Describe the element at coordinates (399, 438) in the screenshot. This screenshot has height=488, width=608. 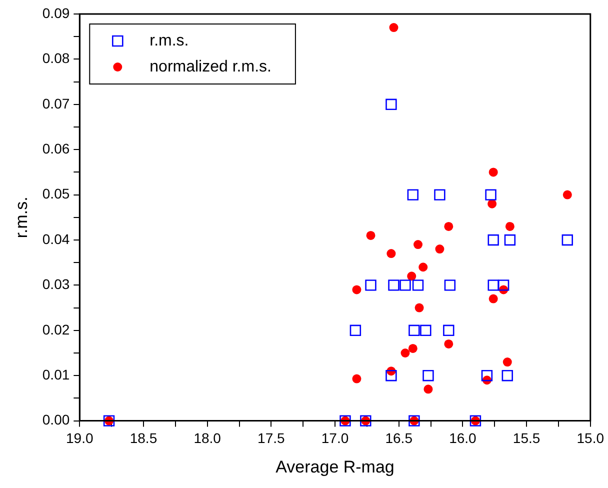
I see `x-tick-label: 16.5` at that location.